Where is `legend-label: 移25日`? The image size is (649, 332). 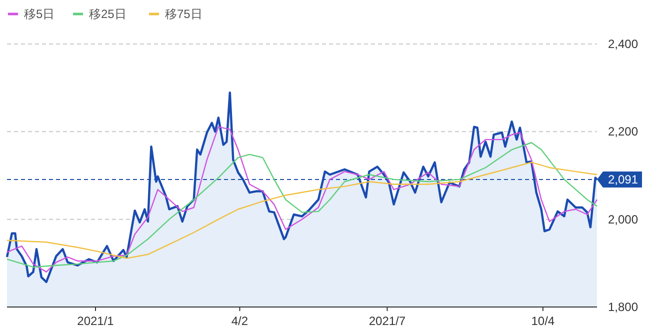
legend-label: 移25日 is located at coordinates (107, 14).